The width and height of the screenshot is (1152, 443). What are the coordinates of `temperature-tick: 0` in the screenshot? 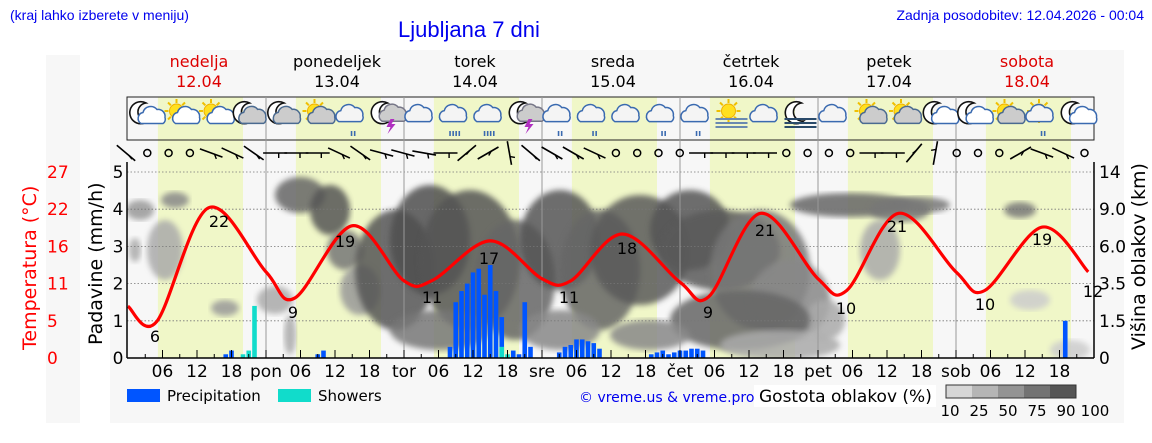 It's located at (52, 359).